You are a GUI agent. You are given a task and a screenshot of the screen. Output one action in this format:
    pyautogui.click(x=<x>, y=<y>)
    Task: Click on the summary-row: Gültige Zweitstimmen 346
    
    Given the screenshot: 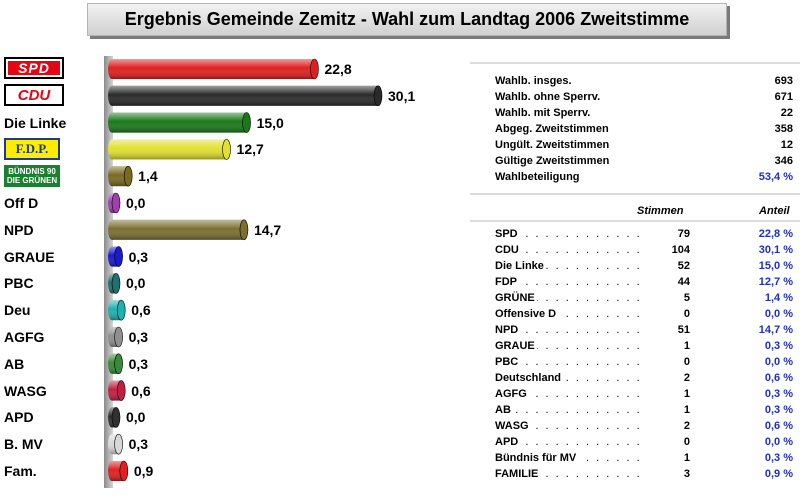 What is the action you would take?
    pyautogui.click(x=644, y=161)
    